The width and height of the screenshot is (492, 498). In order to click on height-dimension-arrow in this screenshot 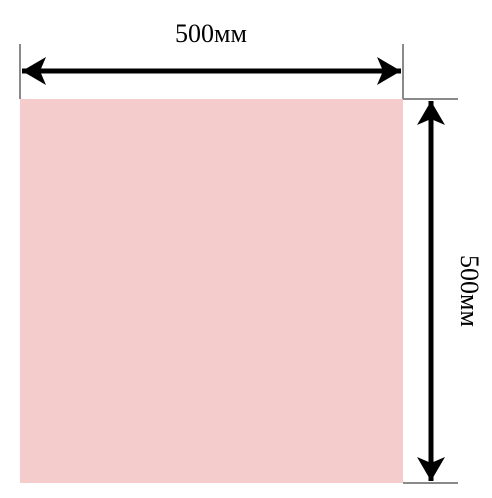, I will do `click(431, 291)`.